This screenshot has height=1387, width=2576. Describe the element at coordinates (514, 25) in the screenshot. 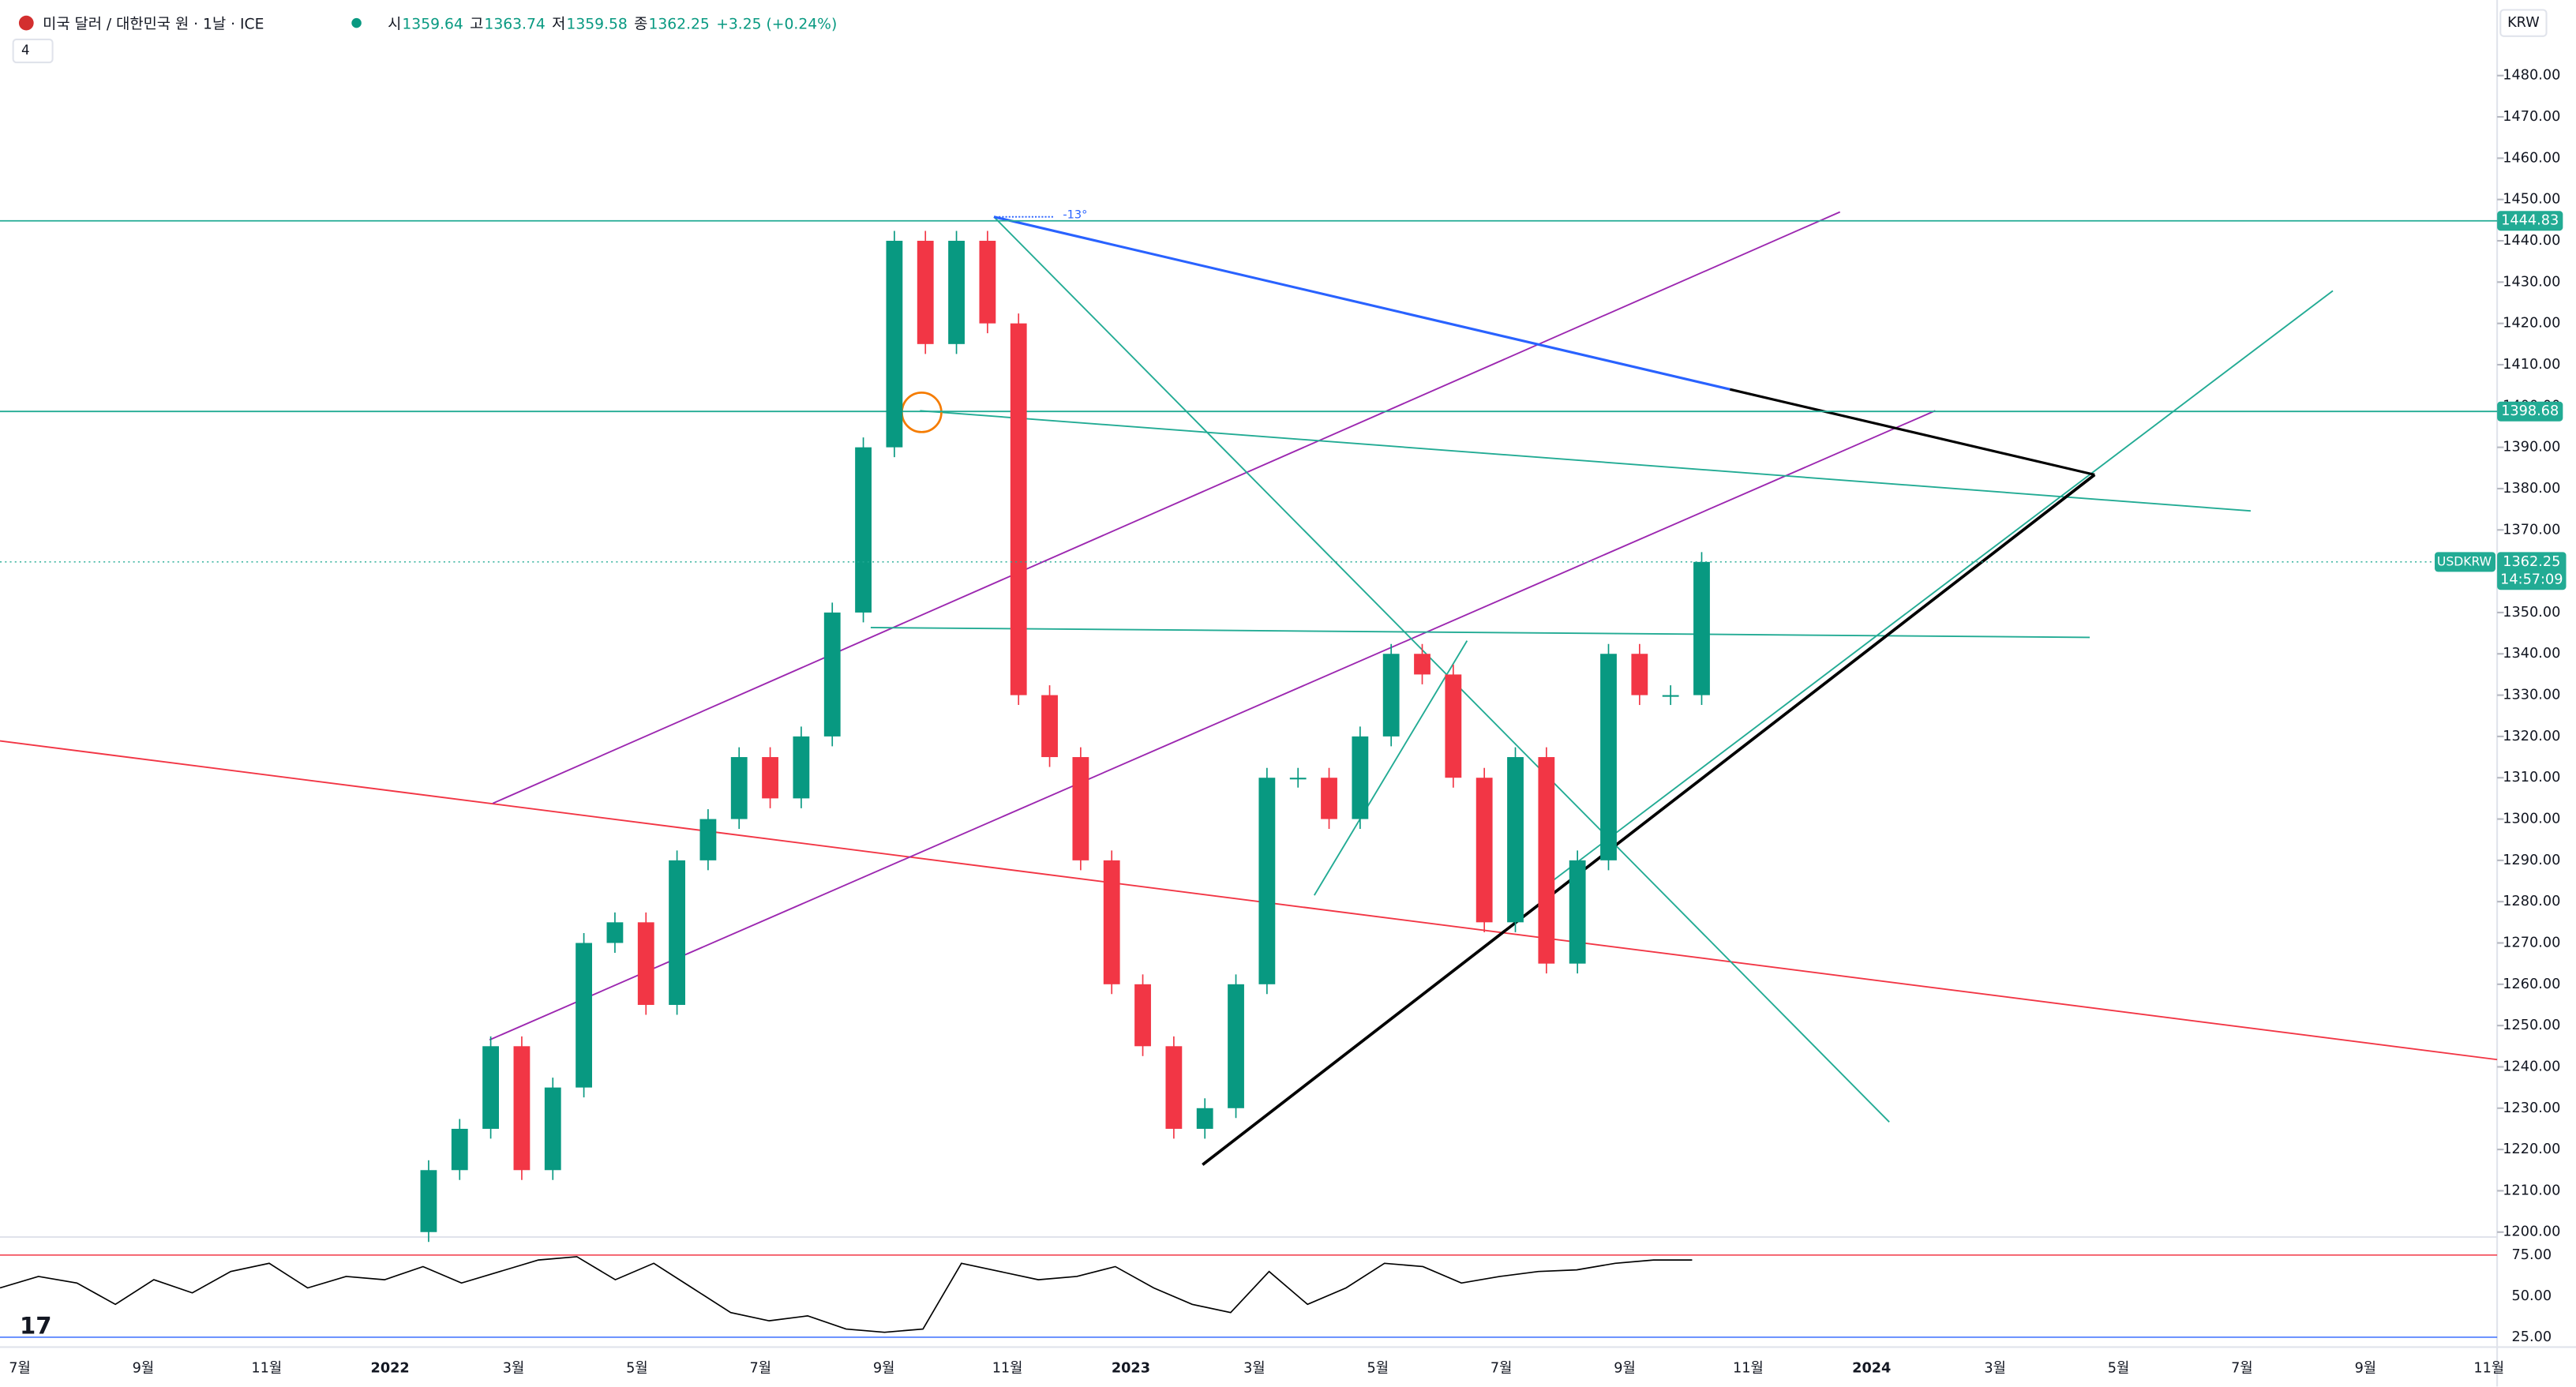

I see `ohlc-h: 1363.74` at that location.